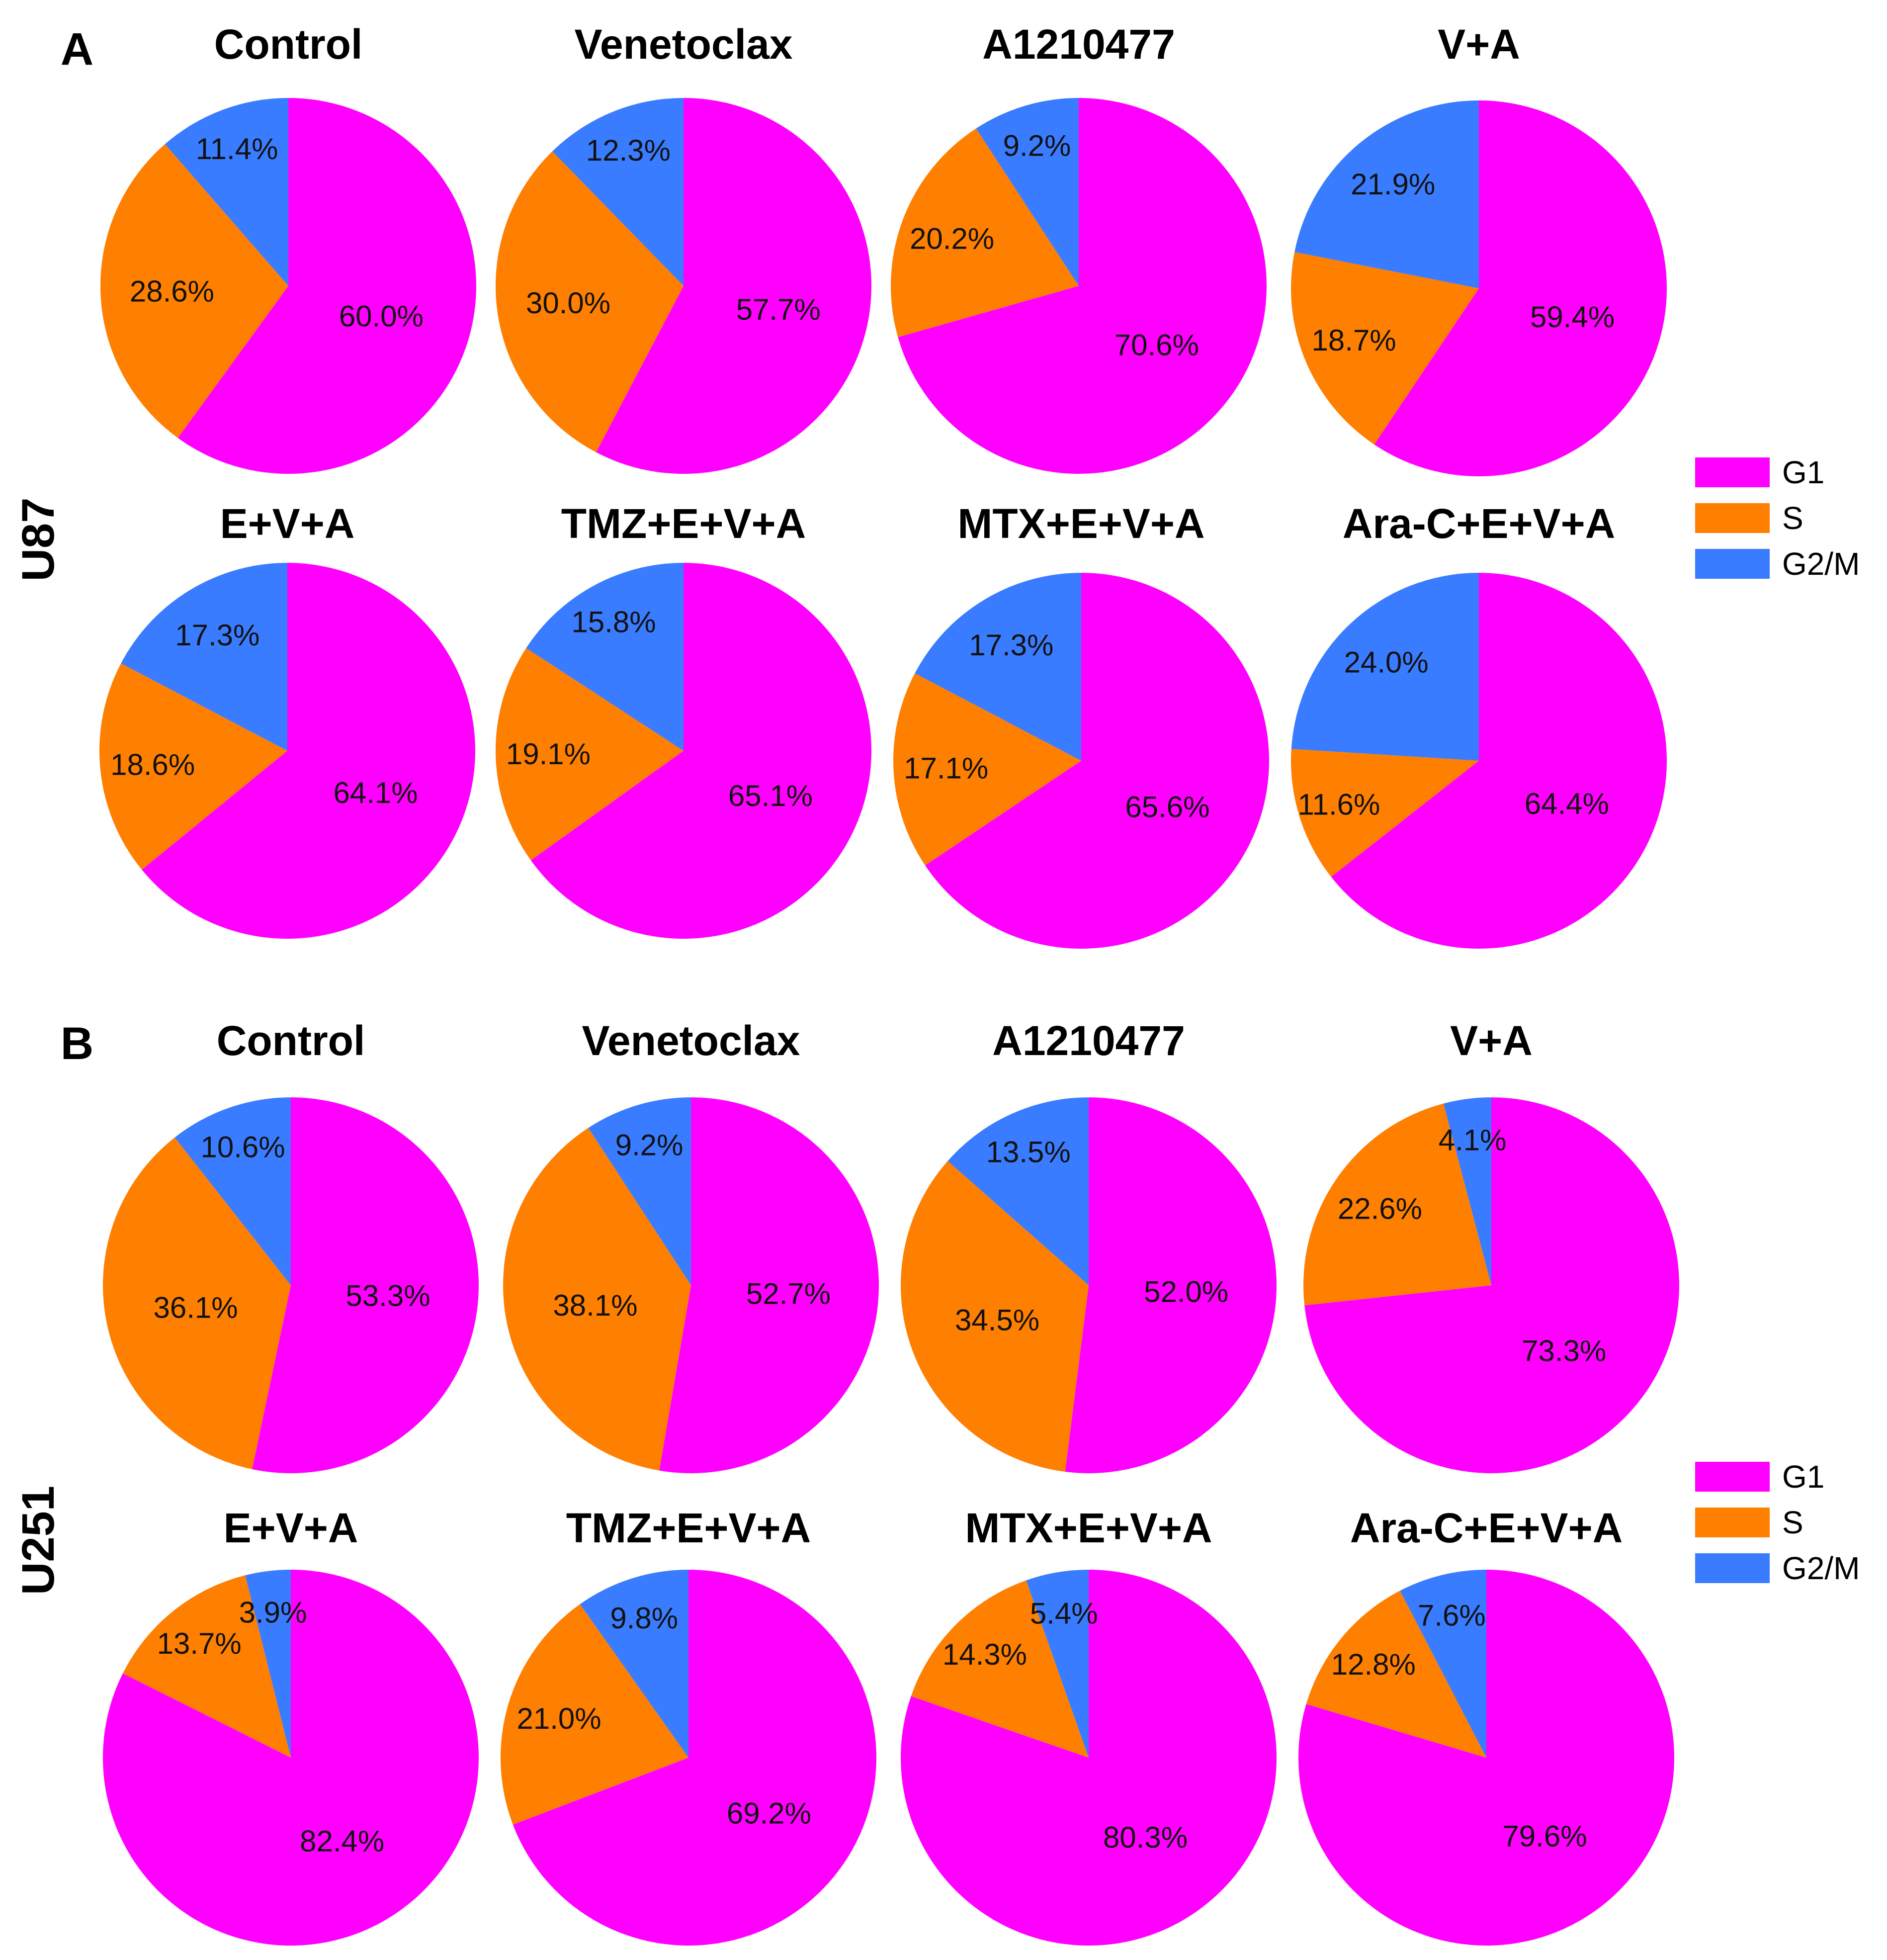 This screenshot has height=1960, width=1887. What do you see at coordinates (1520, 288) in the screenshot?
I see `panel-a-pie-v-a-slice-g1` at bounding box center [1520, 288].